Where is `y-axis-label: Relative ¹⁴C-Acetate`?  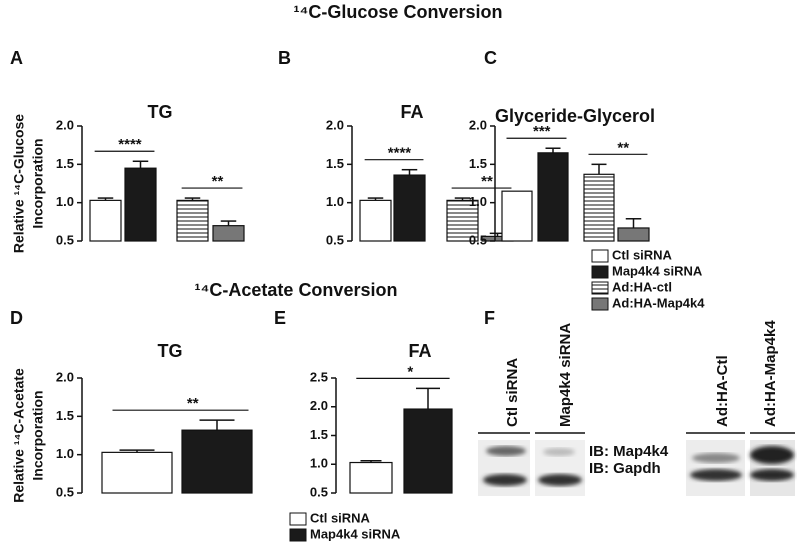
y-axis-label: Relative ¹⁴C-Acetate is located at coordinates (19, 435).